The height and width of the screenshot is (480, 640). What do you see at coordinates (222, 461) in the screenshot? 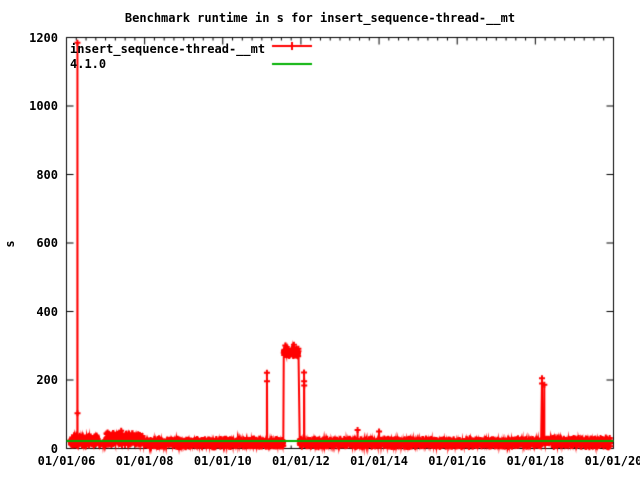
I see `x-tick-label: 01/01/10` at bounding box center [222, 461].